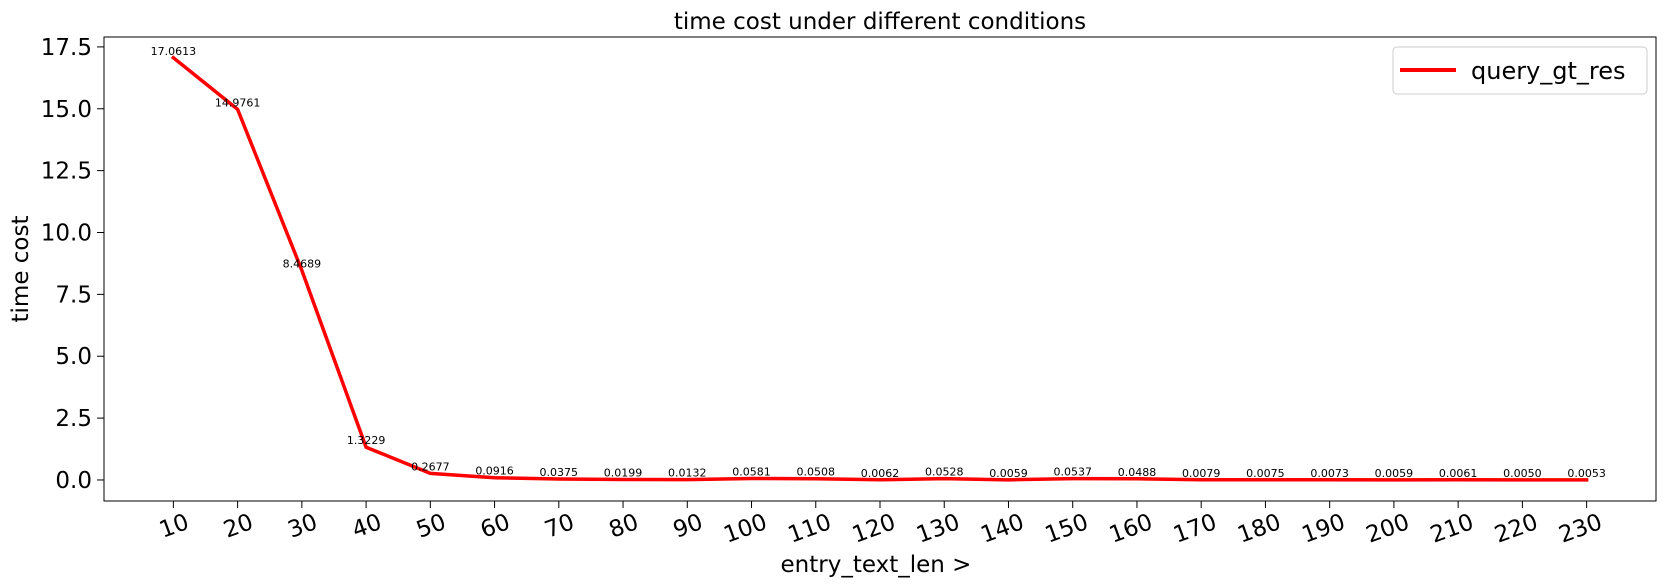 The height and width of the screenshot is (588, 1664). Describe the element at coordinates (751, 472) in the screenshot. I see `data-label: 0.0581` at that location.